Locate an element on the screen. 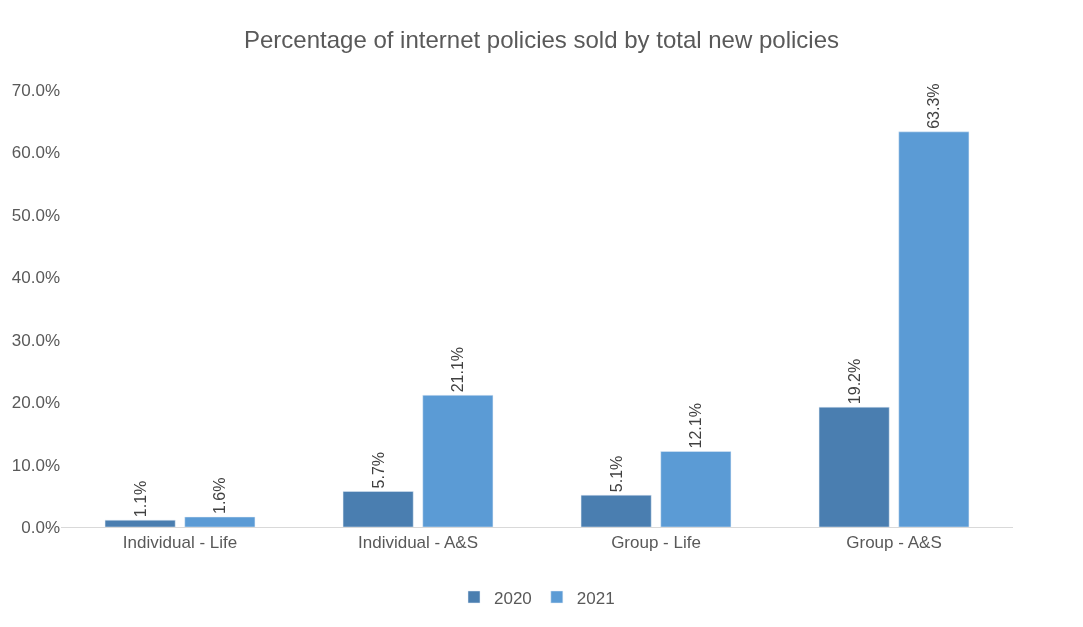  y-tick-label: 30.0% is located at coordinates (35, 340).